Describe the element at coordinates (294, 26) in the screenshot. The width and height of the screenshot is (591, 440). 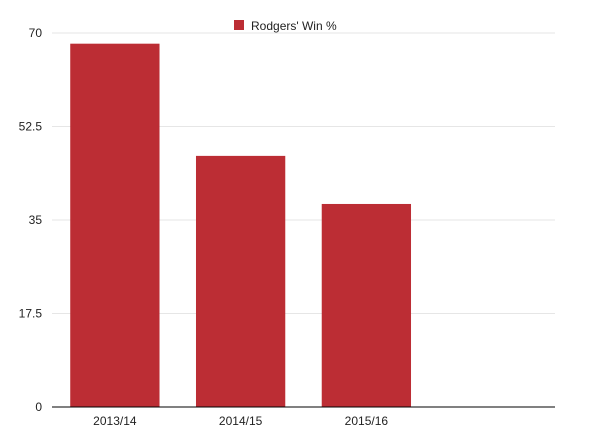
I see `legend-label: Rodgers' Win %` at that location.